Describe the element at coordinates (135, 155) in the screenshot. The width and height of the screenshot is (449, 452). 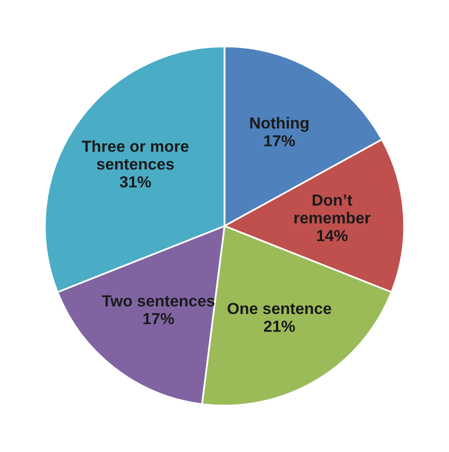
I see `slice-label: Three or more sentences` at that location.